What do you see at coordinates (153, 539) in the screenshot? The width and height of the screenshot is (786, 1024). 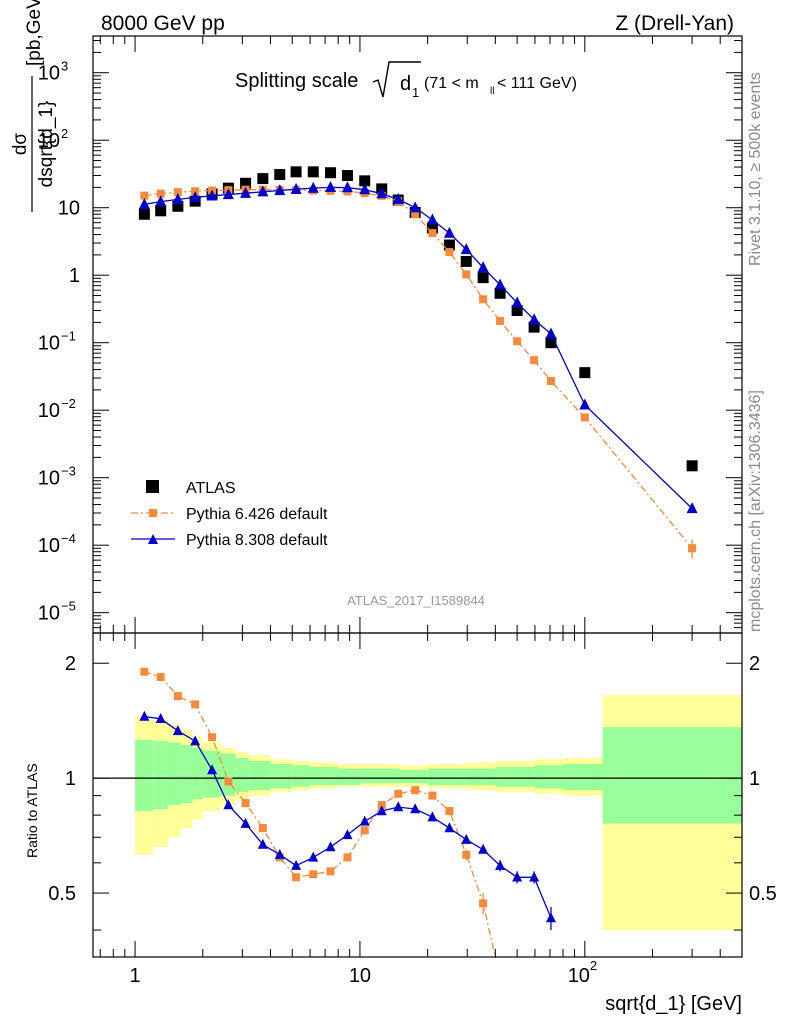 I see `legend-marker-pythia8` at bounding box center [153, 539].